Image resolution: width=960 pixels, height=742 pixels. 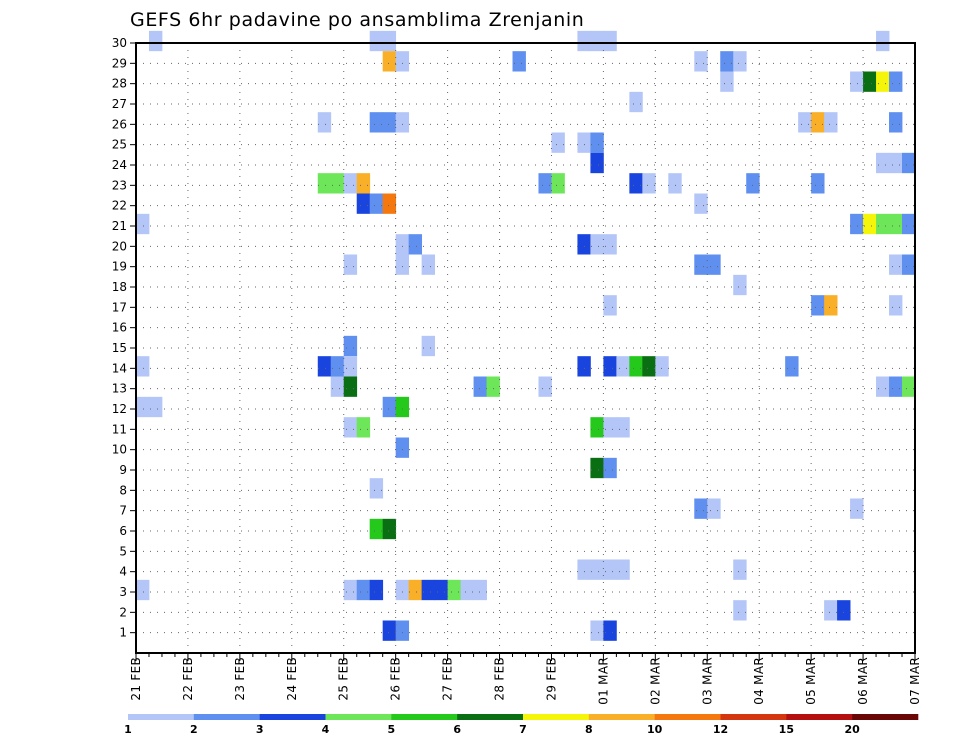 I want to click on legend-label: 1, so click(x=128, y=729).